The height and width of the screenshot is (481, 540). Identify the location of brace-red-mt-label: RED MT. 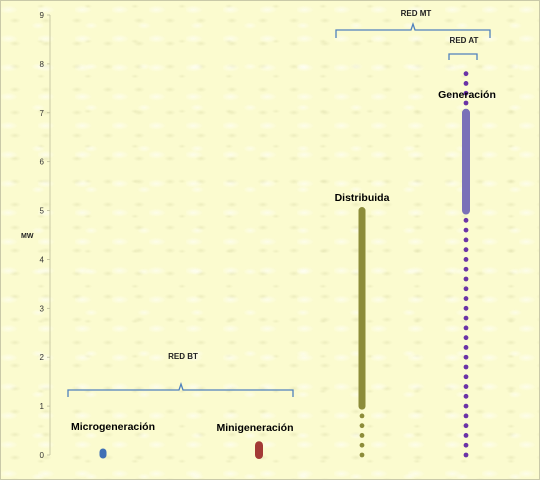
(416, 13).